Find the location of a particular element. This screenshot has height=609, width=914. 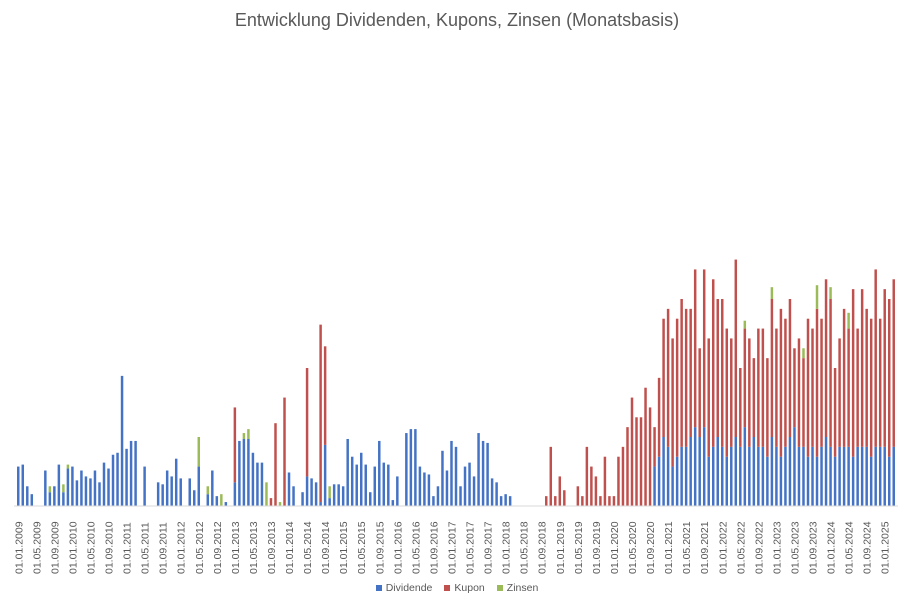

x-tick-label: 01.05.2016 is located at coordinates (416, 547).